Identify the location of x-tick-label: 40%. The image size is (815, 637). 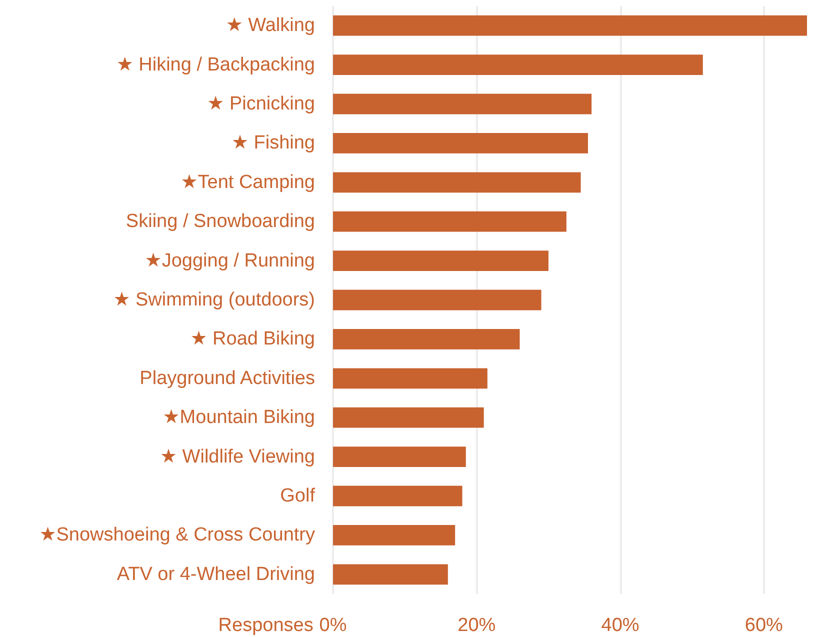
(620, 625).